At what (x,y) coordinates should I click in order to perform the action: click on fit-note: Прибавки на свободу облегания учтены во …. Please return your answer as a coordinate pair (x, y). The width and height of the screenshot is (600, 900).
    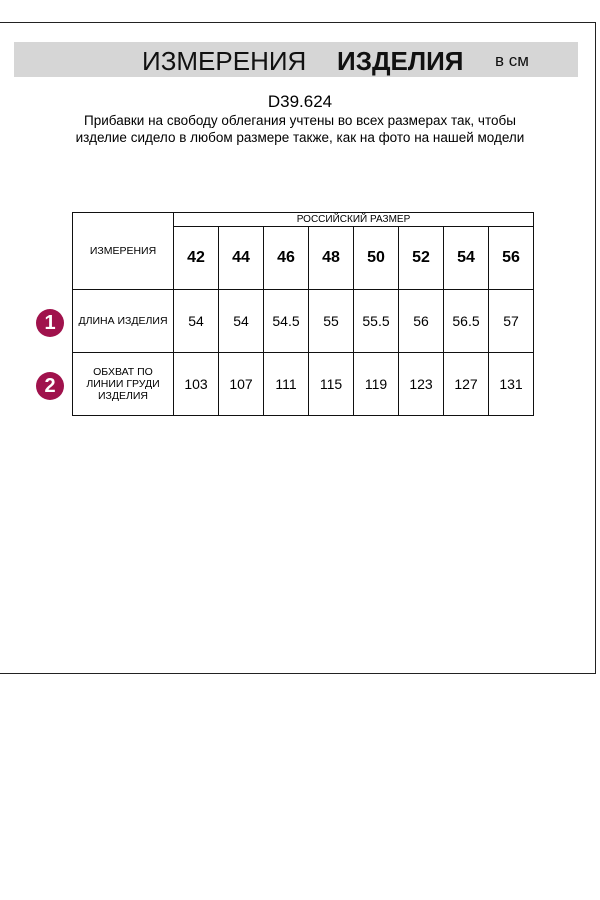
    Looking at the image, I should click on (300, 129).